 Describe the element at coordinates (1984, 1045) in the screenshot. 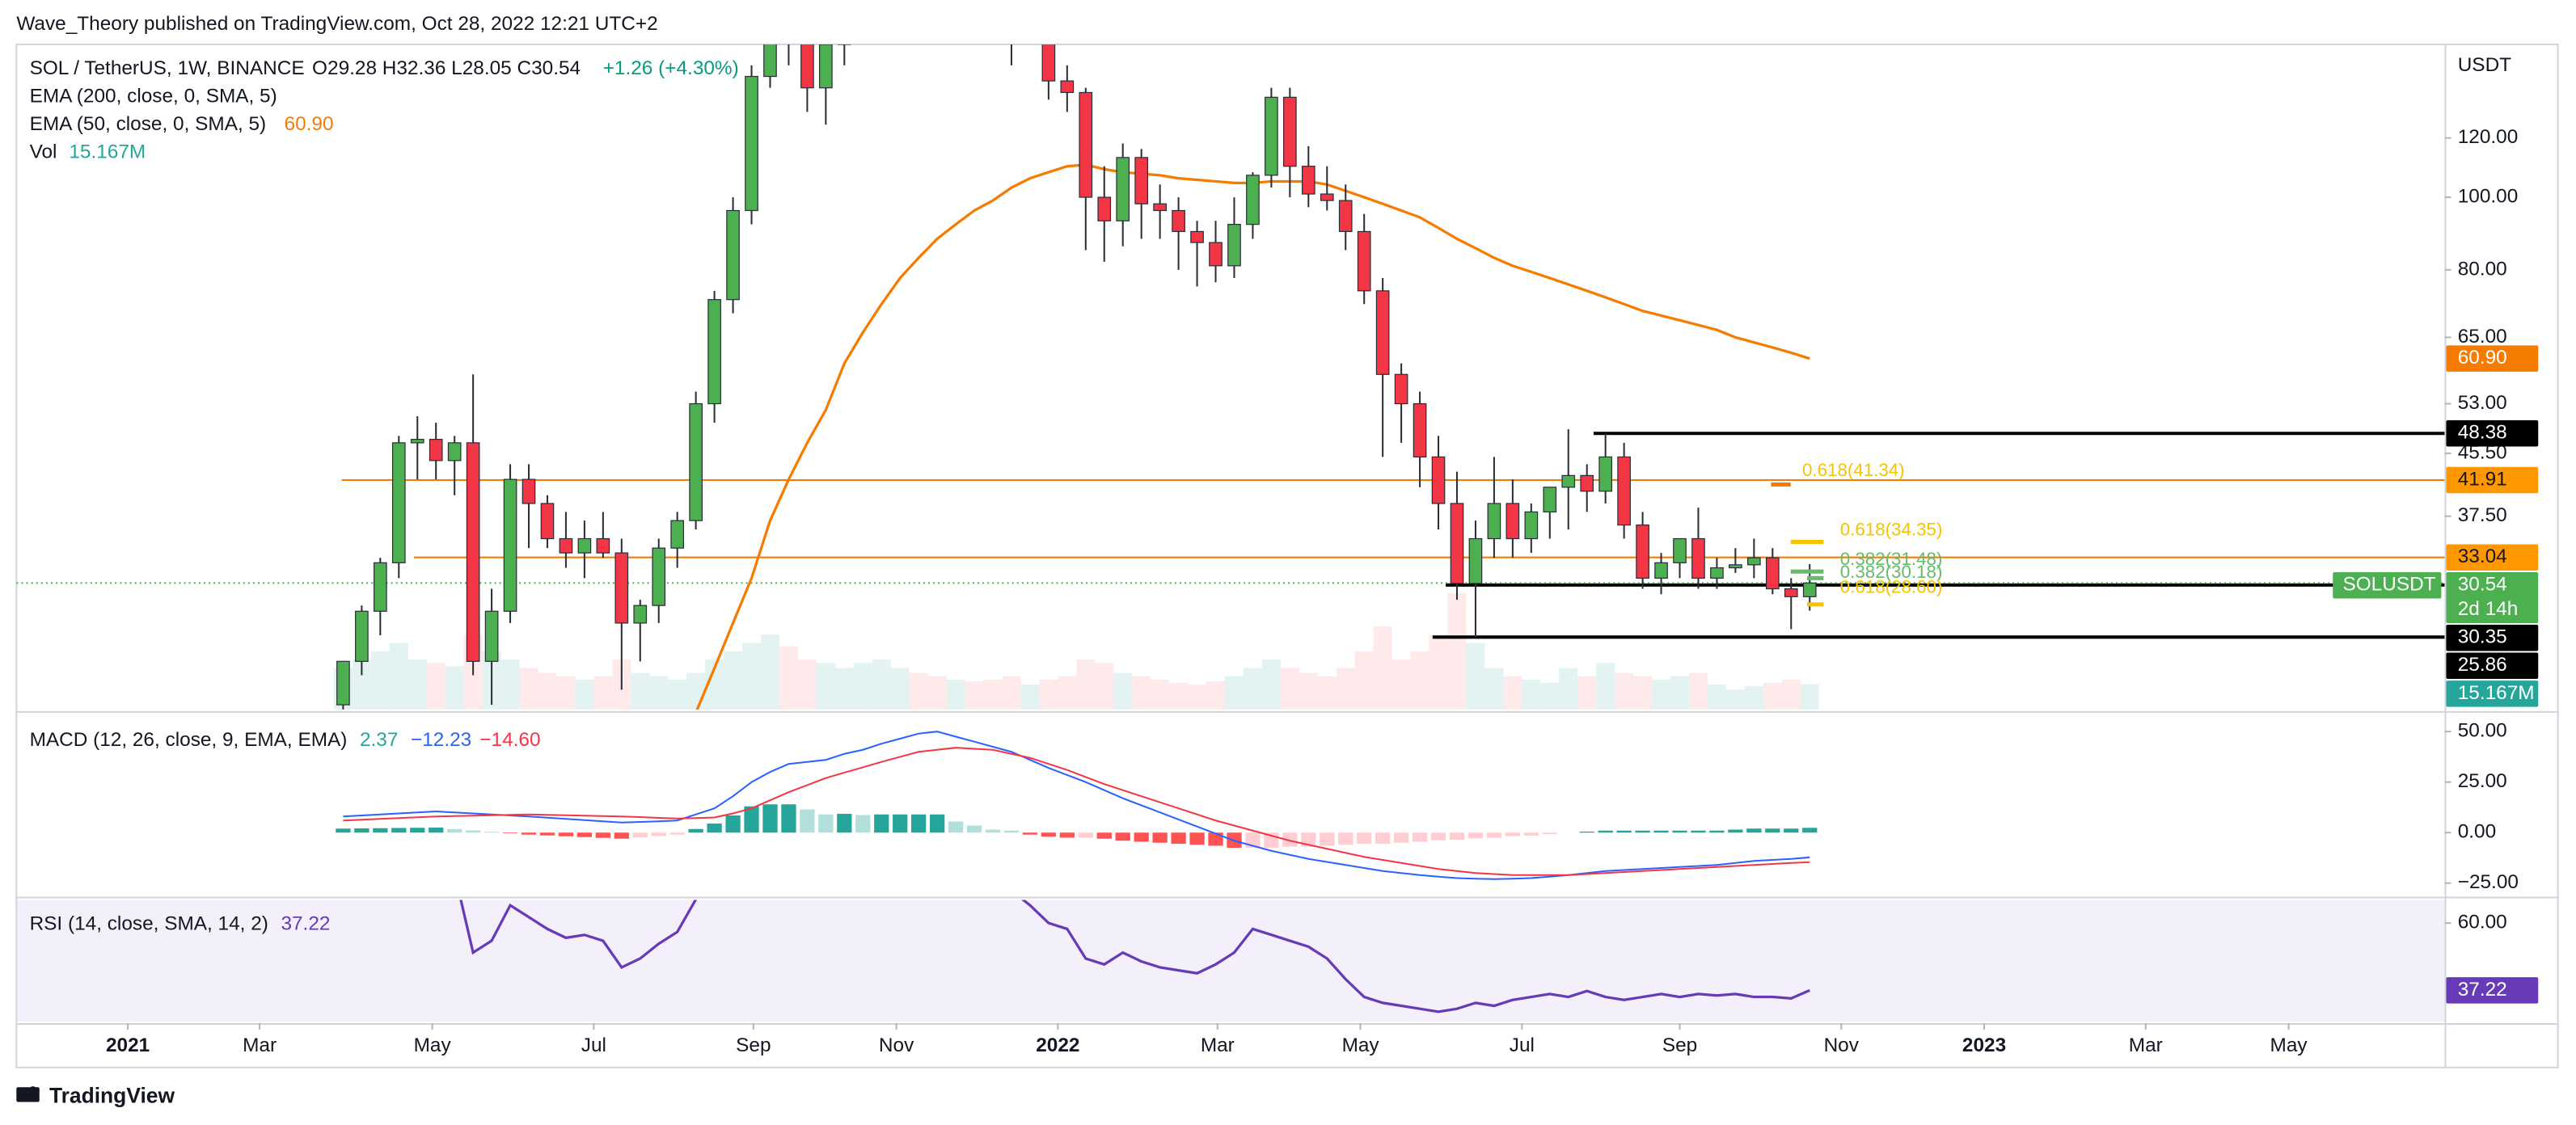

I see `x-tick-label: 2023` at that location.